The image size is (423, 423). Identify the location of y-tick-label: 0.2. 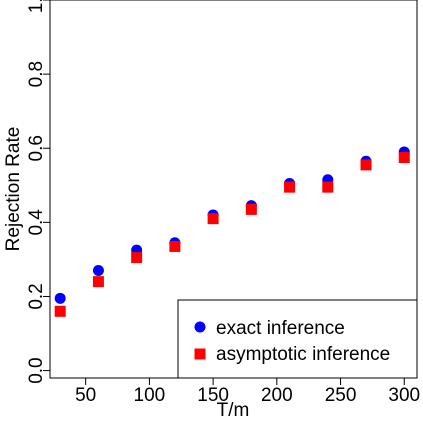
(36, 296).